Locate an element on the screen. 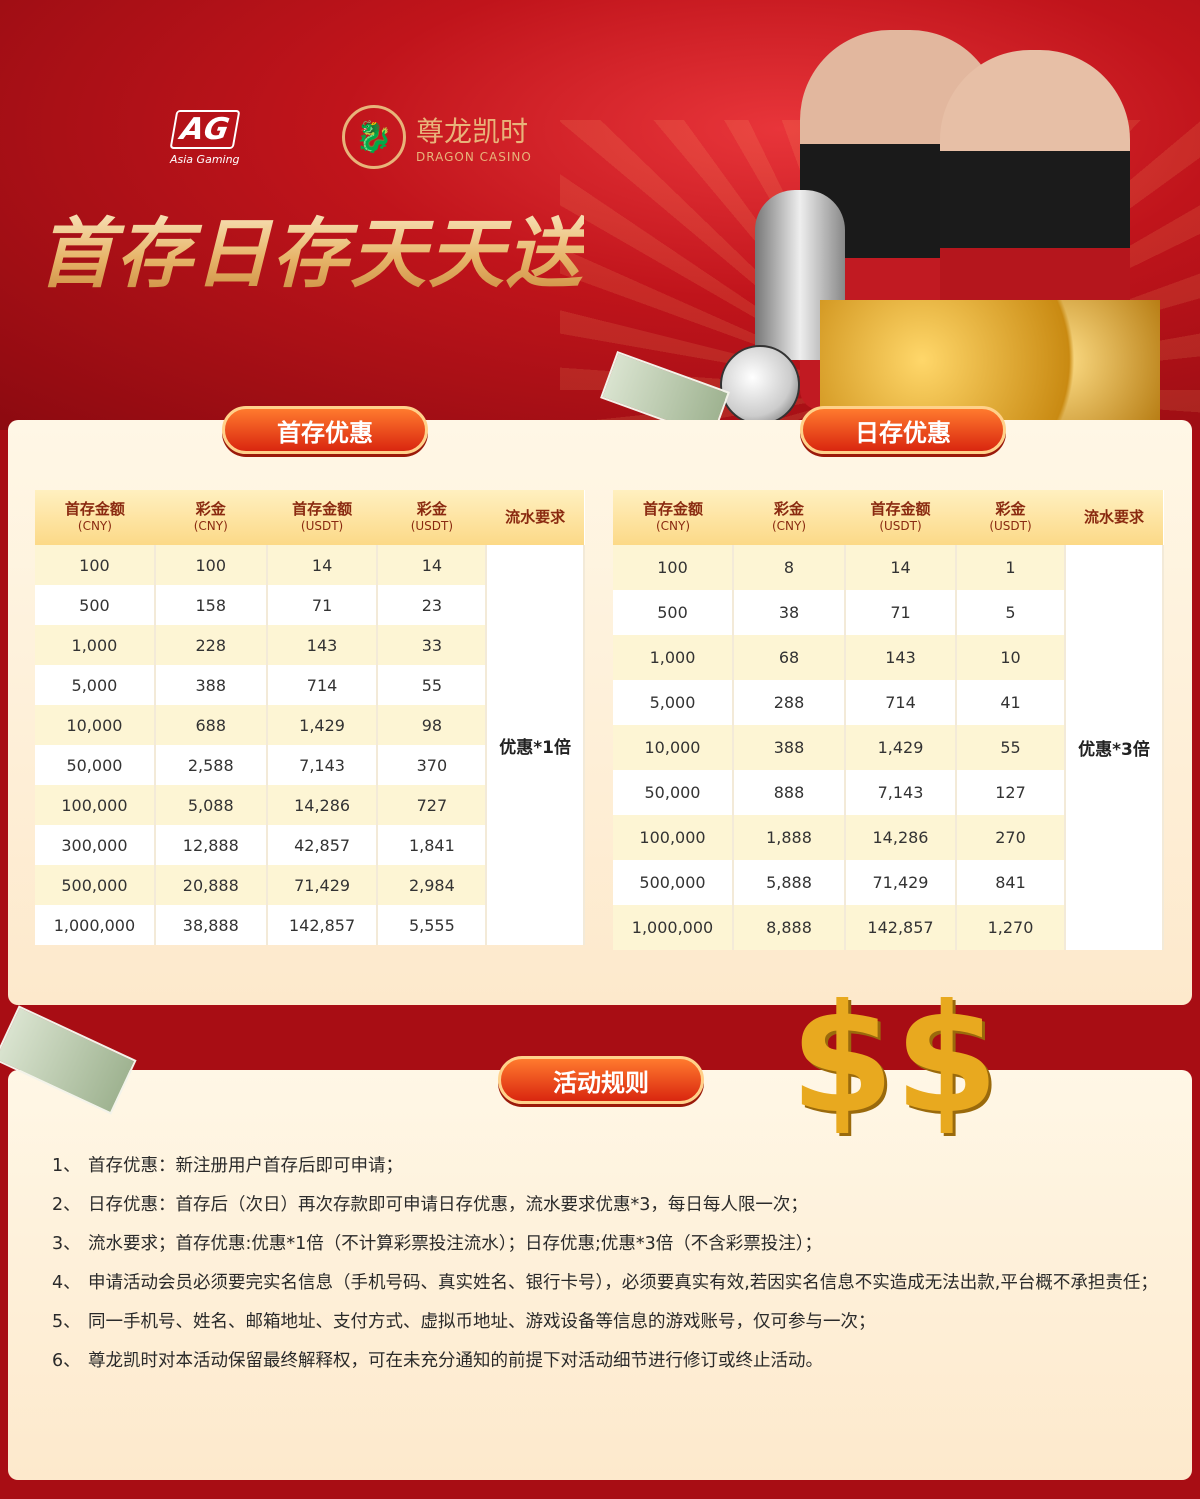 The image size is (1200, 1499). table-header-row: 首存金额 (CNY) 彩金 (CNY) 首存金额 (USDT) 彩金 (USDT) 流水要求 is located at coordinates (888, 517).